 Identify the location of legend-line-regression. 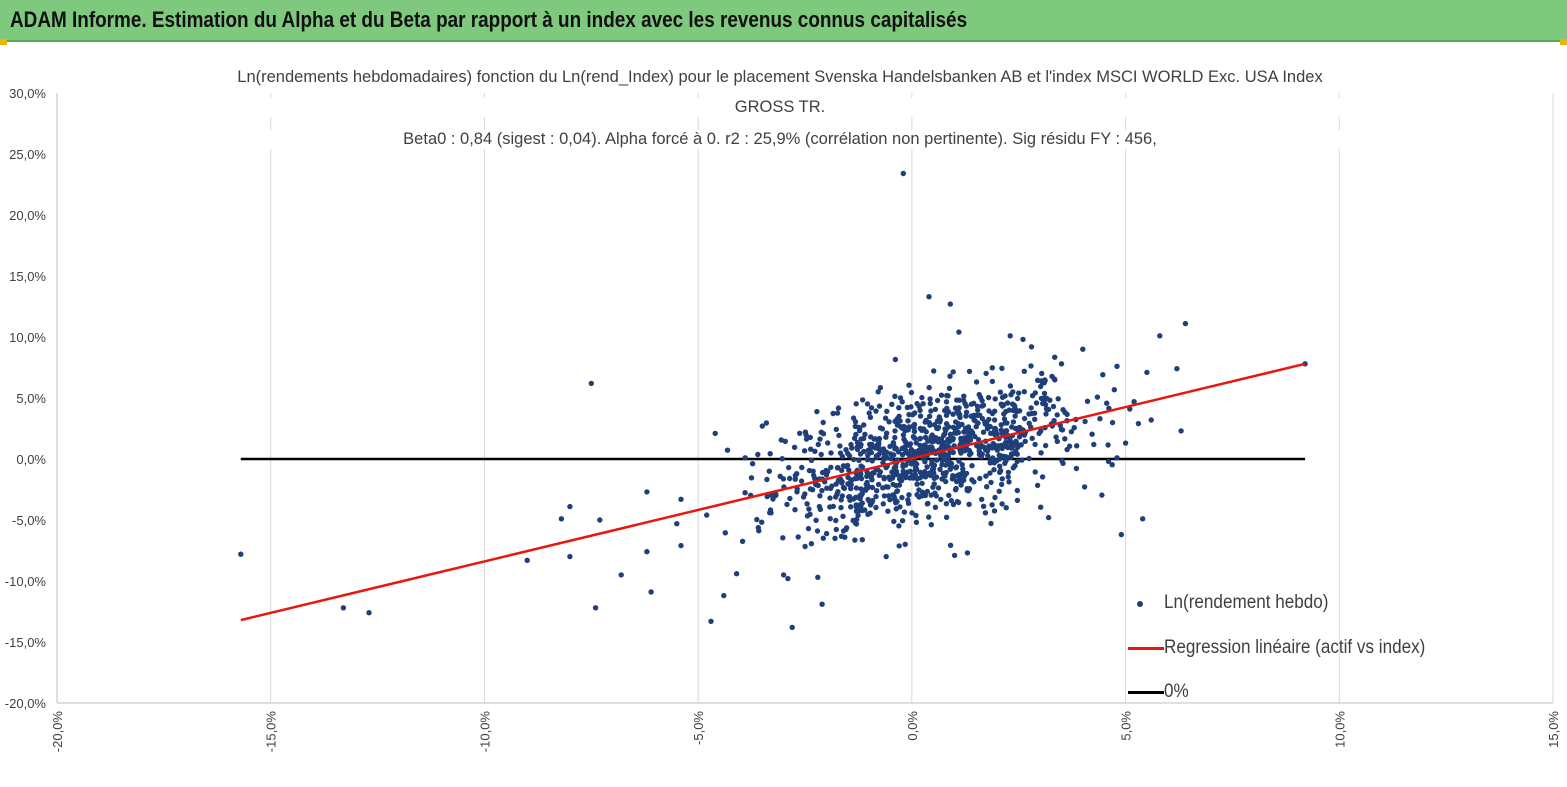
(1146, 648).